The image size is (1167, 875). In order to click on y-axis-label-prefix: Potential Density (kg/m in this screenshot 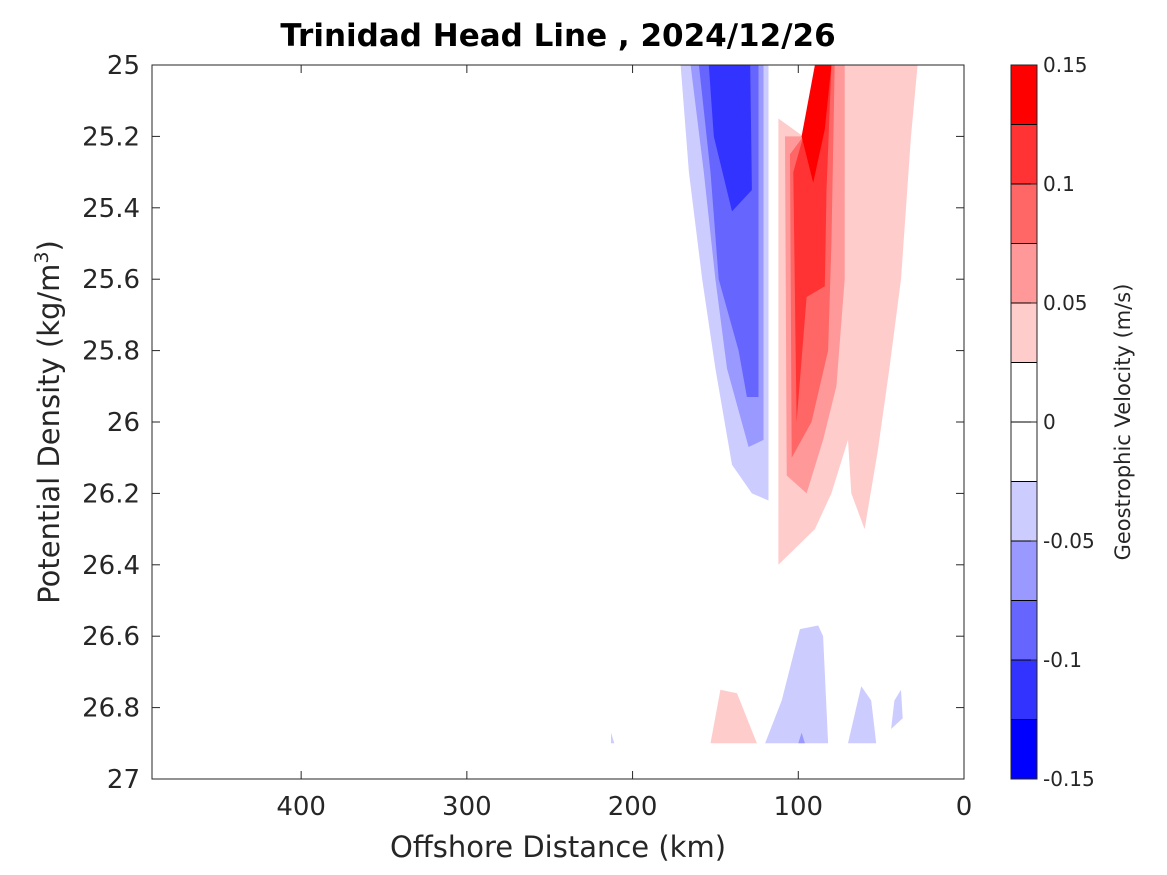, I will do `click(49, 434)`.